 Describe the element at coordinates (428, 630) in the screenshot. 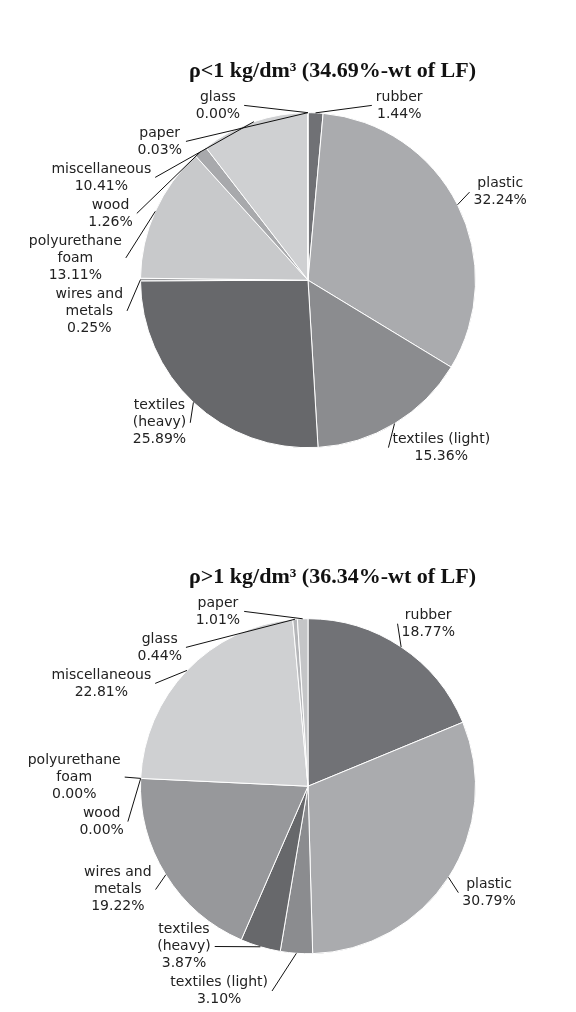

I see `data-label: 18.77%` at that location.